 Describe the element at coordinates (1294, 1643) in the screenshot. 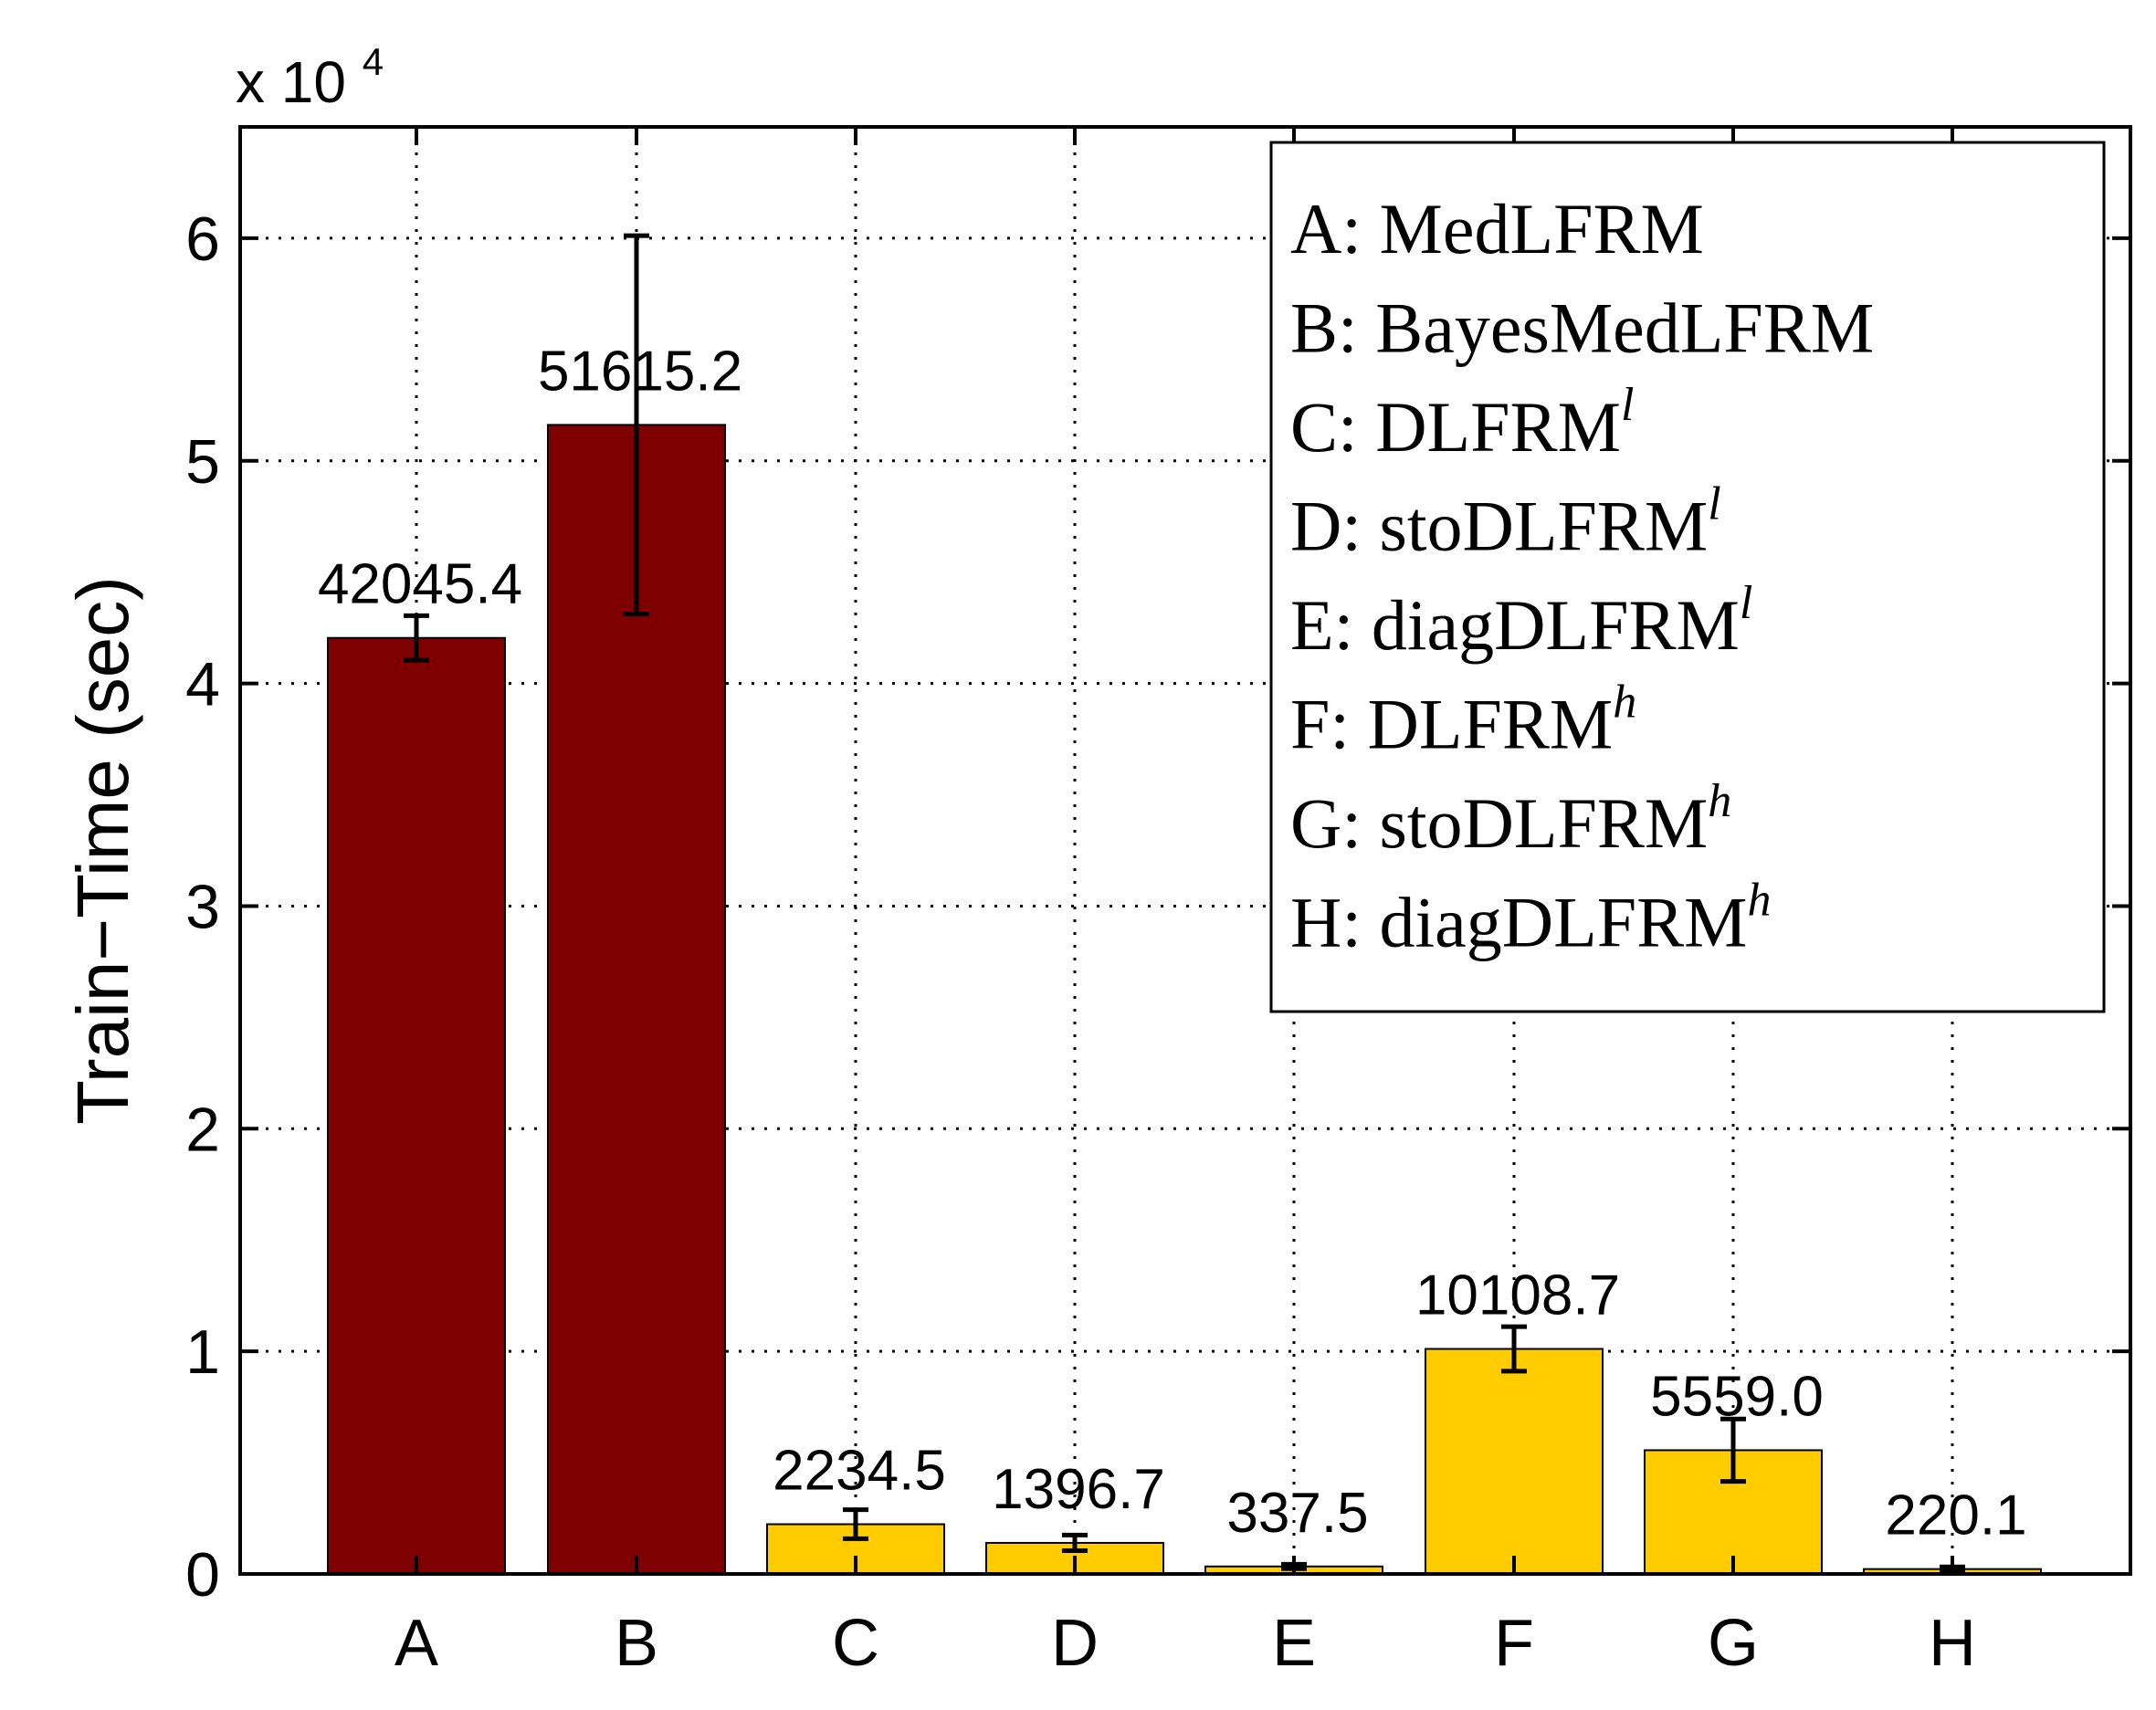

I see `x-tick-label: E` at that location.